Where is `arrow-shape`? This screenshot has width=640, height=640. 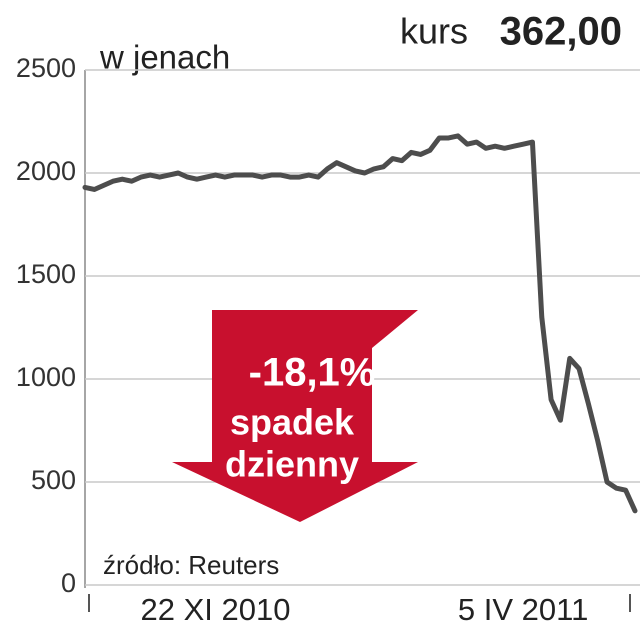 arrow-shape is located at coordinates (295, 416).